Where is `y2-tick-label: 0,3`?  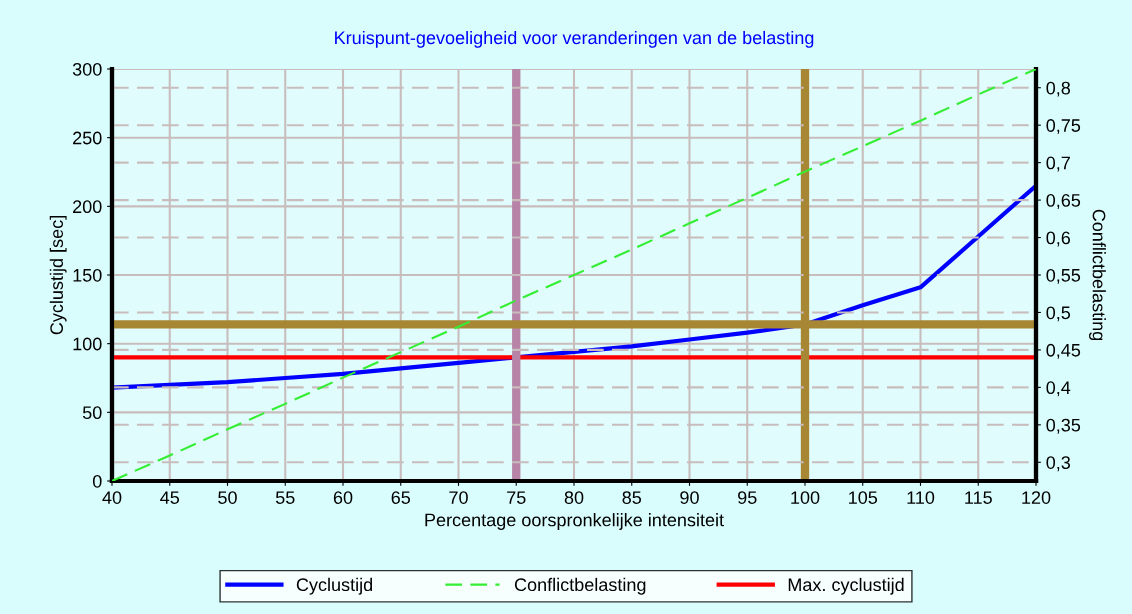 y2-tick-label: 0,3 is located at coordinates (1058, 464).